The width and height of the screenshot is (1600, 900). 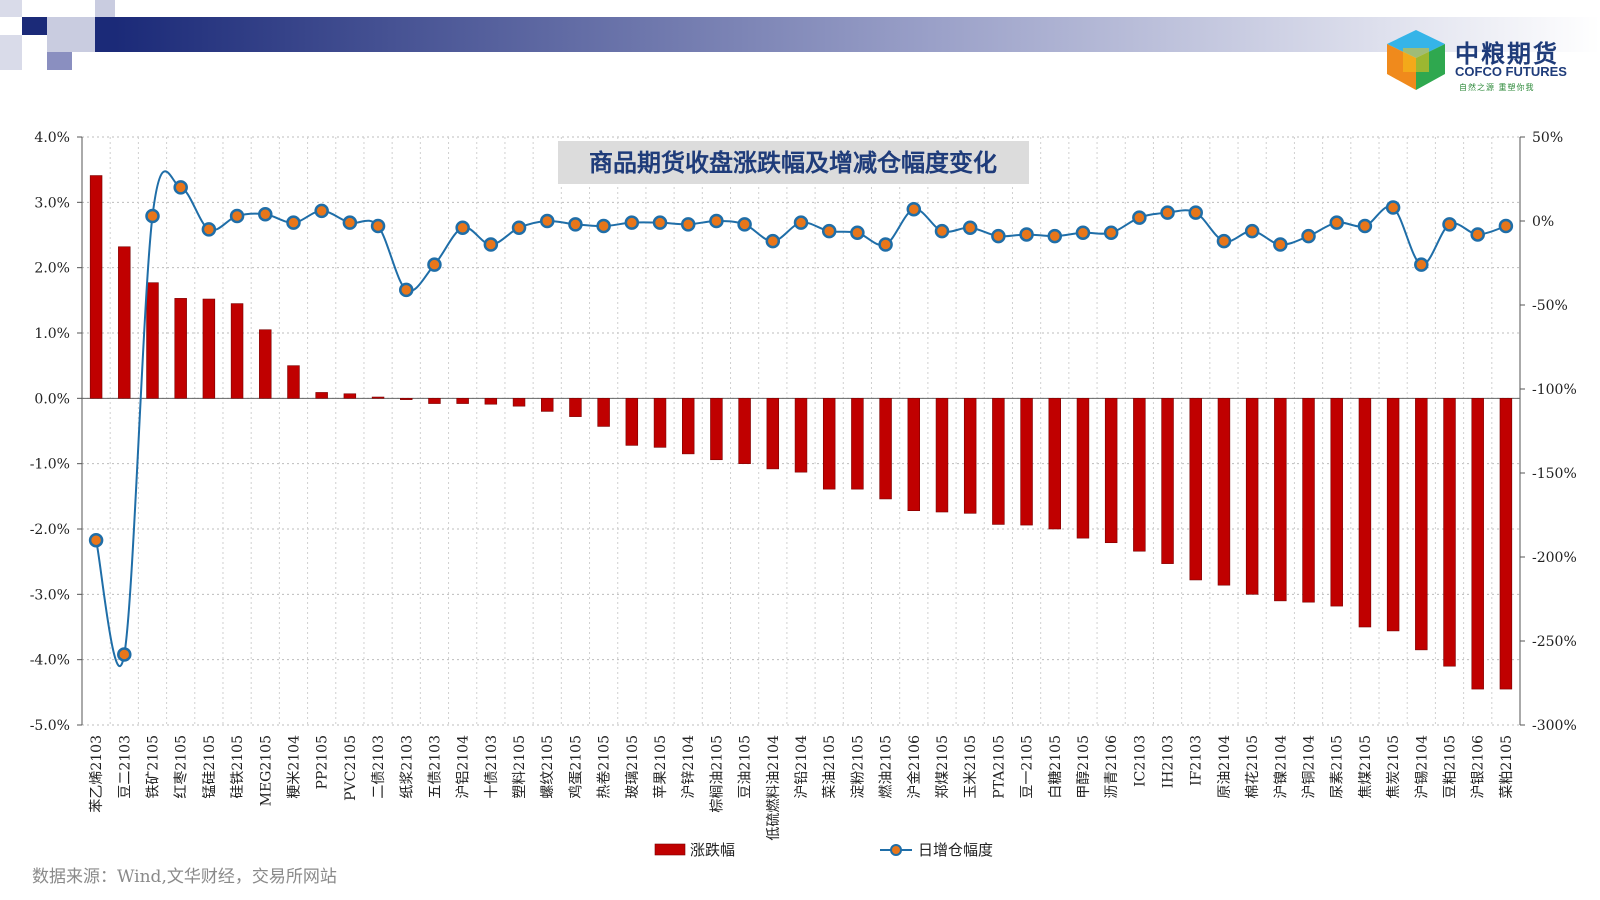 What do you see at coordinates (52, 138) in the screenshot?
I see `y-left-tick-label: 4.0%` at bounding box center [52, 138].